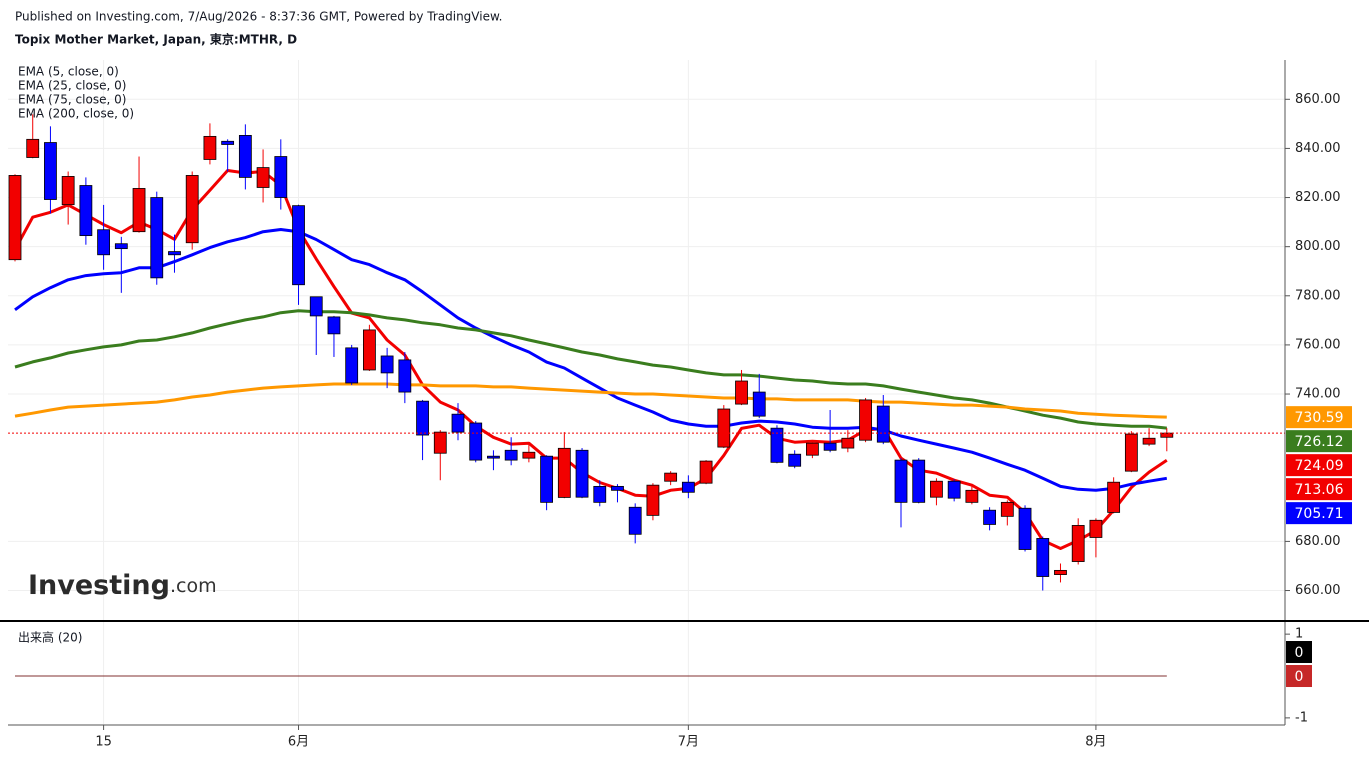  I want to click on y-tick-label: 860.00, so click(1318, 99).